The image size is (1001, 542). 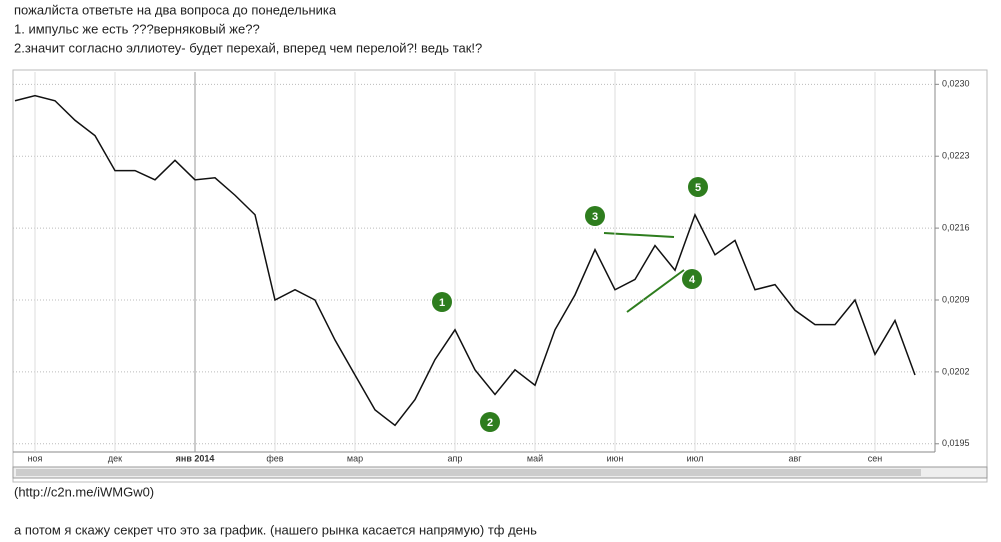 I want to click on wave-label: 3, so click(x=595, y=217).